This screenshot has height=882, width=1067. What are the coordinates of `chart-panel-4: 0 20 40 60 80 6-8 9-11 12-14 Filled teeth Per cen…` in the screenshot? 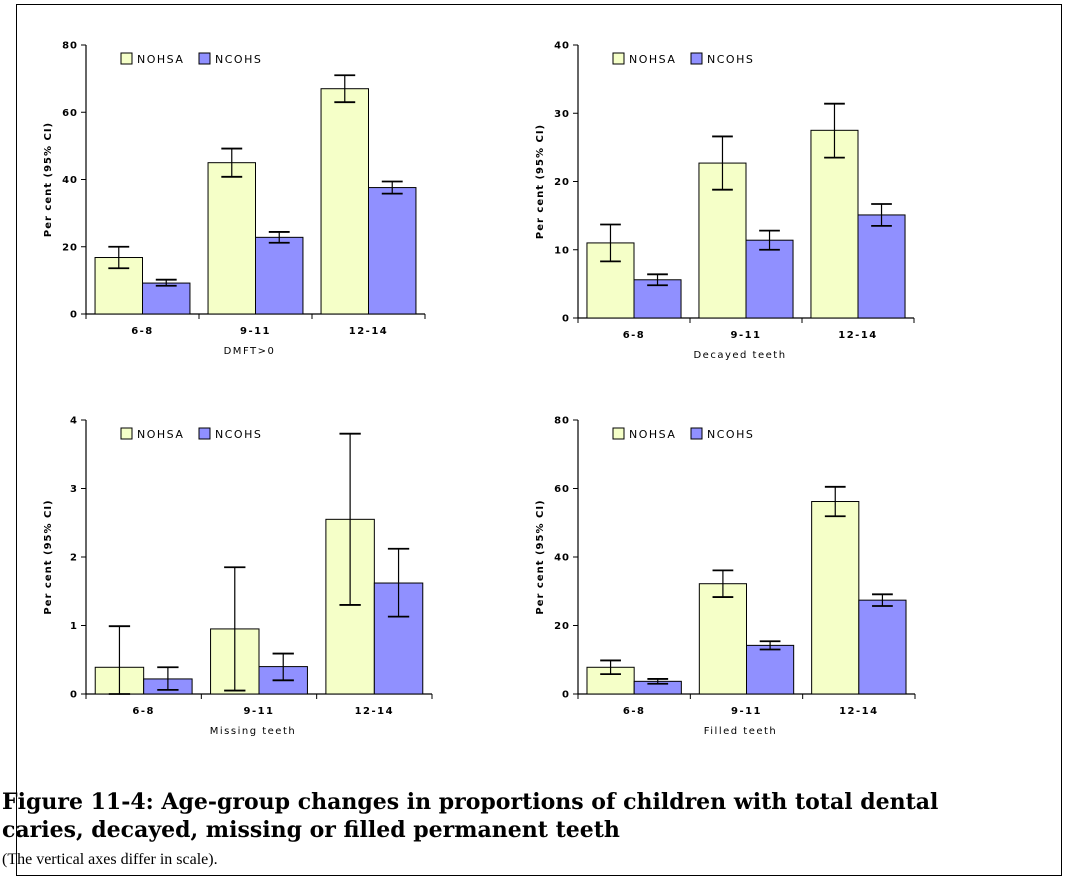 It's located at (725, 576).